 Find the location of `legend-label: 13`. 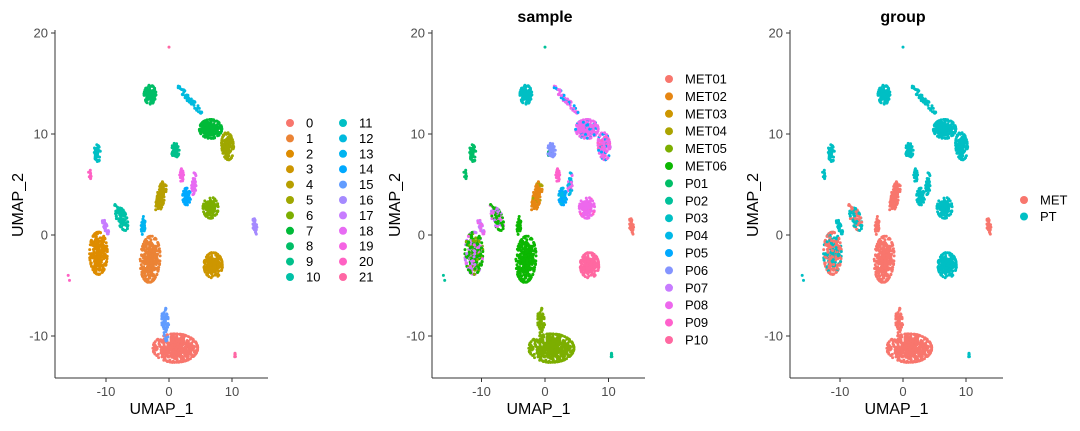

legend-label: 13 is located at coordinates (366, 153).